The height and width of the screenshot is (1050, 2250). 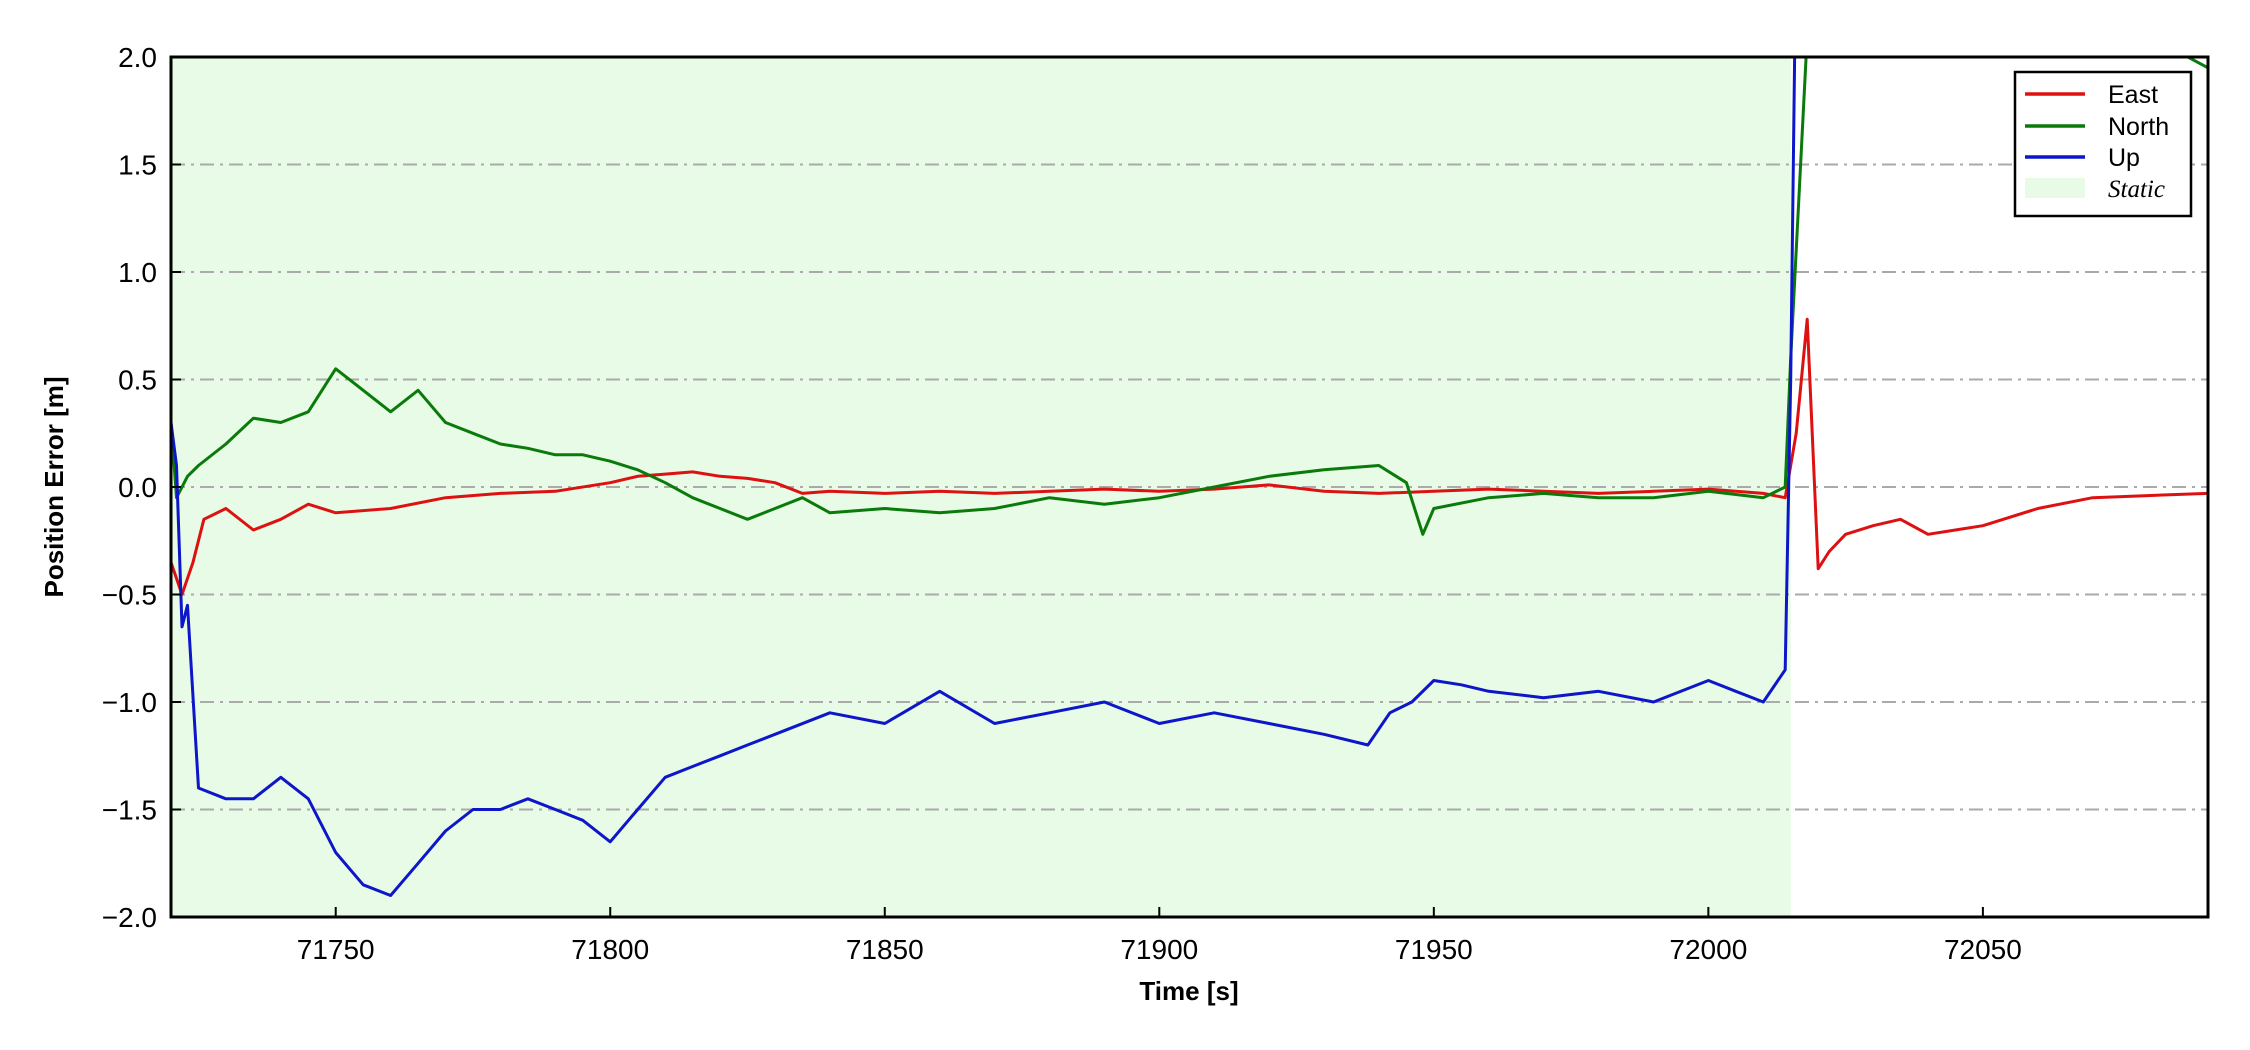 I want to click on y-tick-label: −1.0, so click(x=129, y=702).